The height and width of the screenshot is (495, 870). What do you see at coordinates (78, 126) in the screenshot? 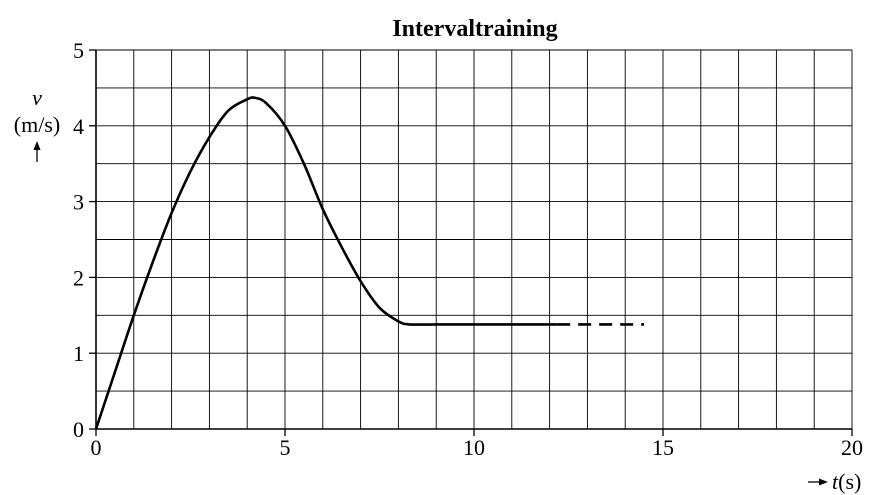
I see `y-tick-label: 4` at bounding box center [78, 126].